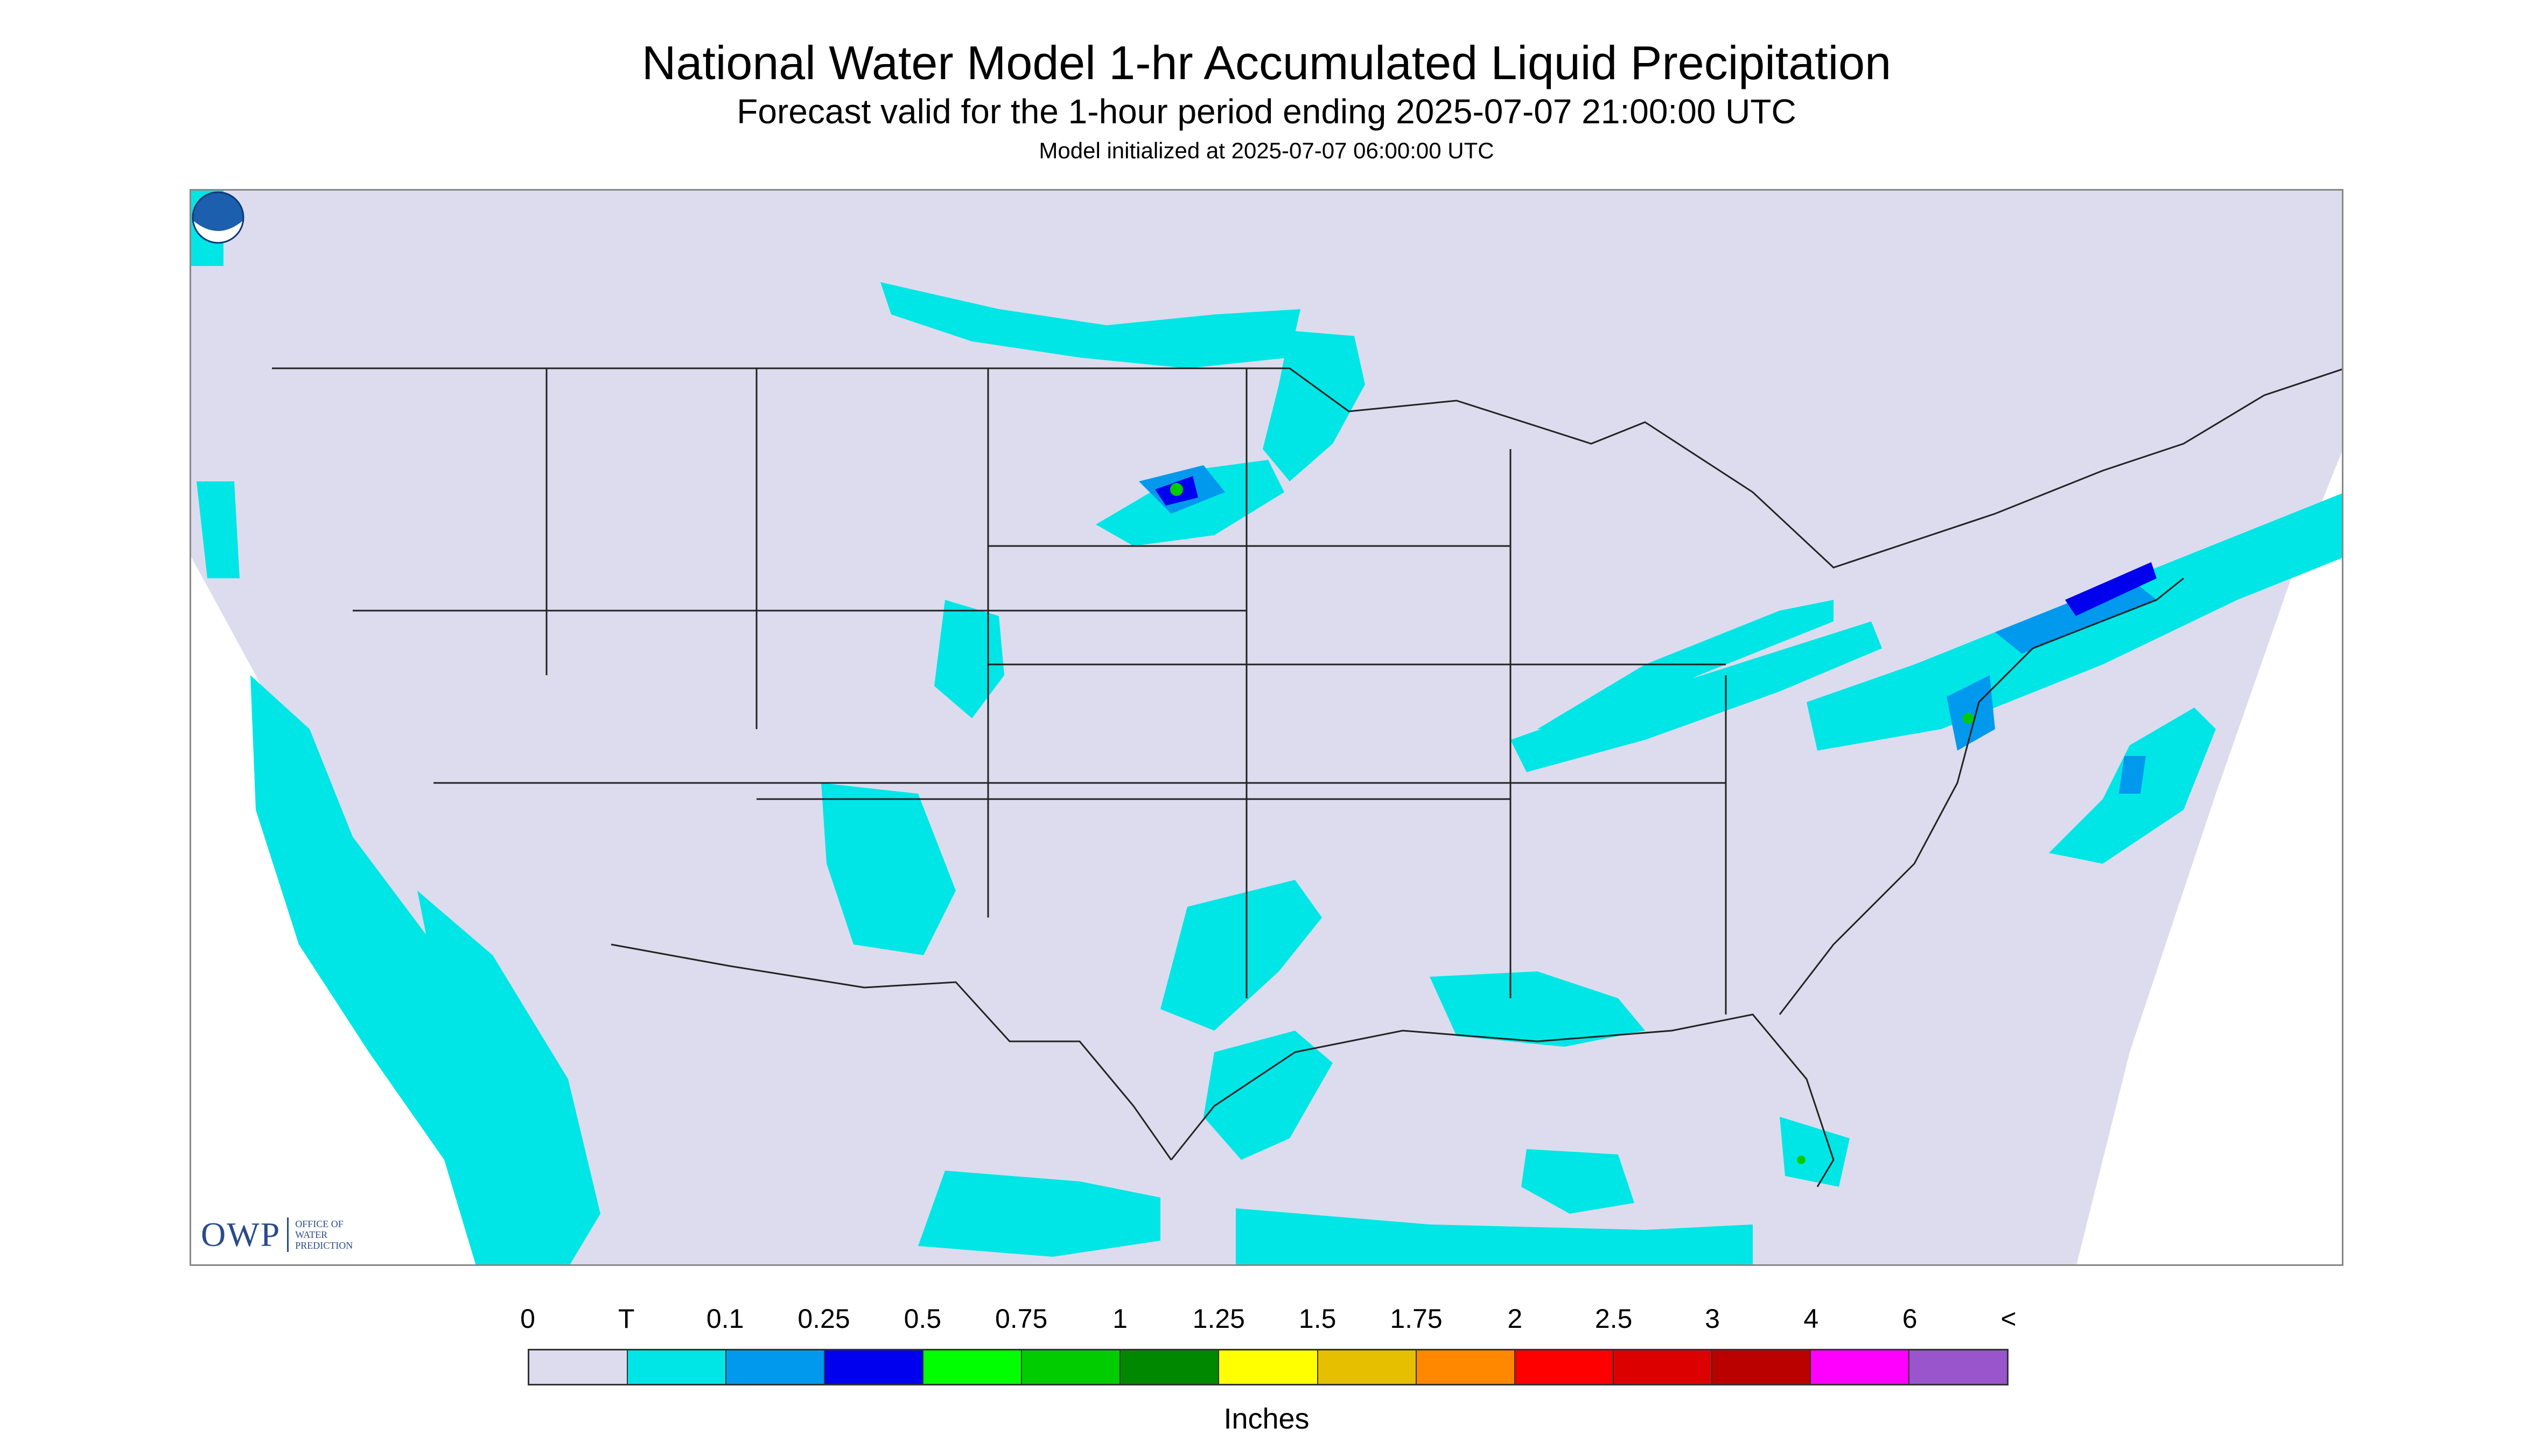 Image resolution: width=2533 pixels, height=1456 pixels. Describe the element at coordinates (627, 1319) in the screenshot. I see `legend-tick-label: T` at that location.